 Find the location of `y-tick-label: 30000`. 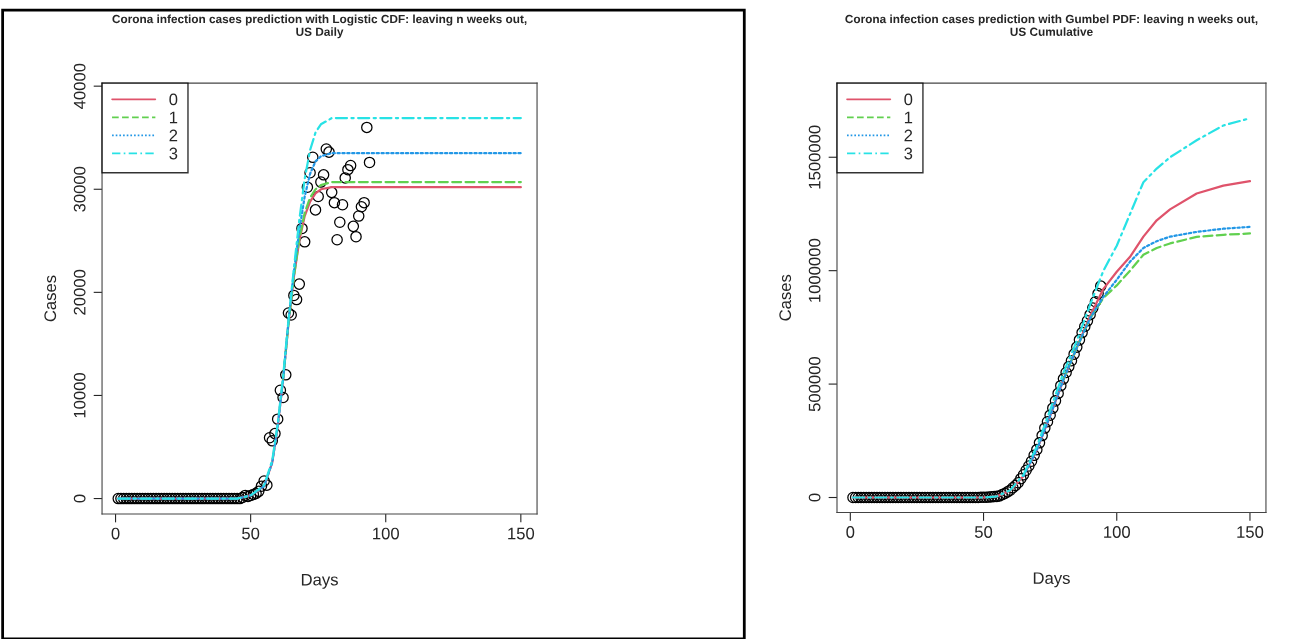

y-tick-label: 30000 is located at coordinates (79, 189).